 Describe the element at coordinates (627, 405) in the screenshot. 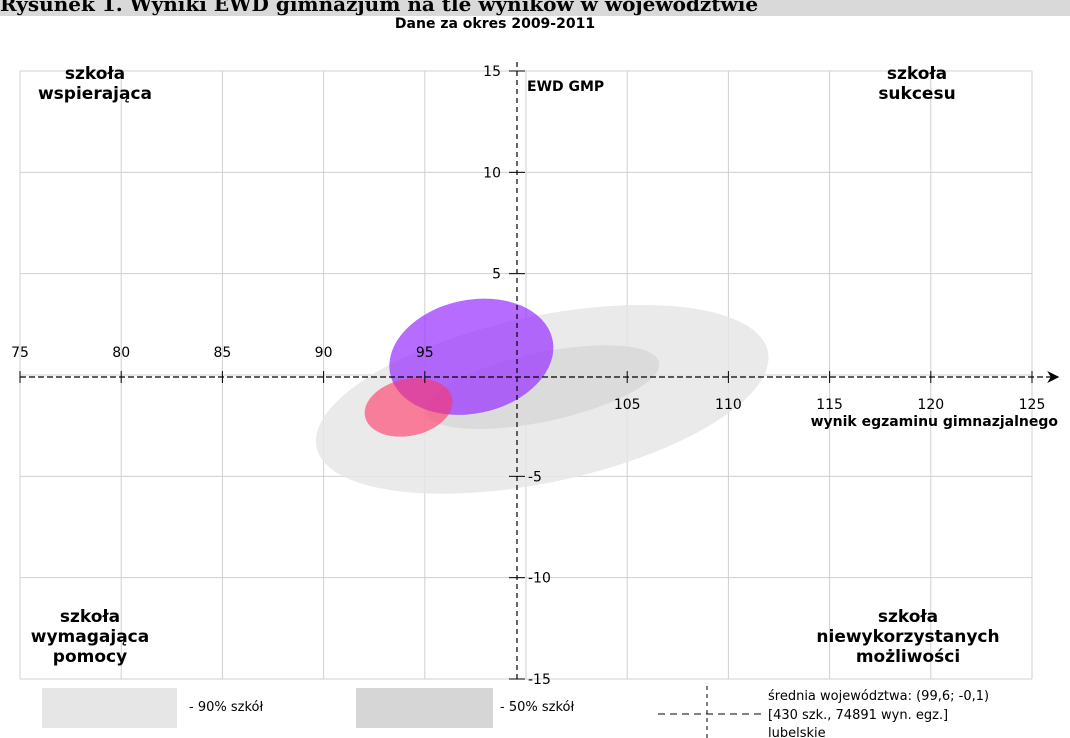

I see `x-tick-label: 105` at that location.